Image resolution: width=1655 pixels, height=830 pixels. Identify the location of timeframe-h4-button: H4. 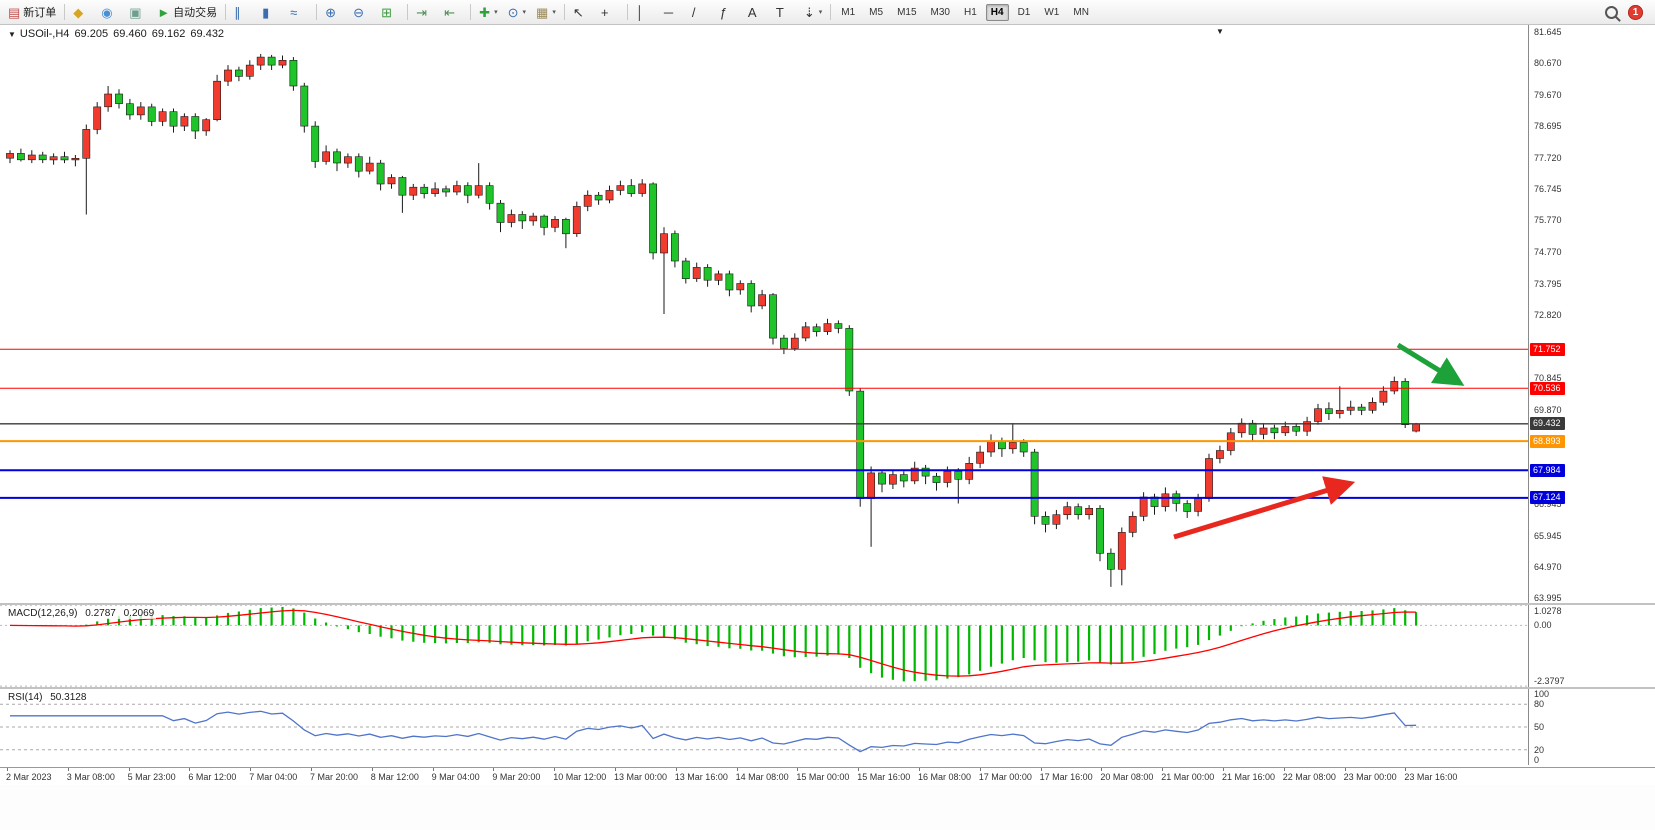
(997, 12).